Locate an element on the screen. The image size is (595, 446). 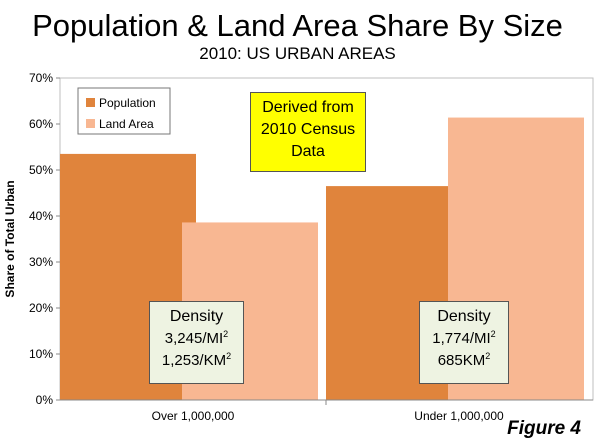
y-tick-label: 0% is located at coordinates (45, 400).